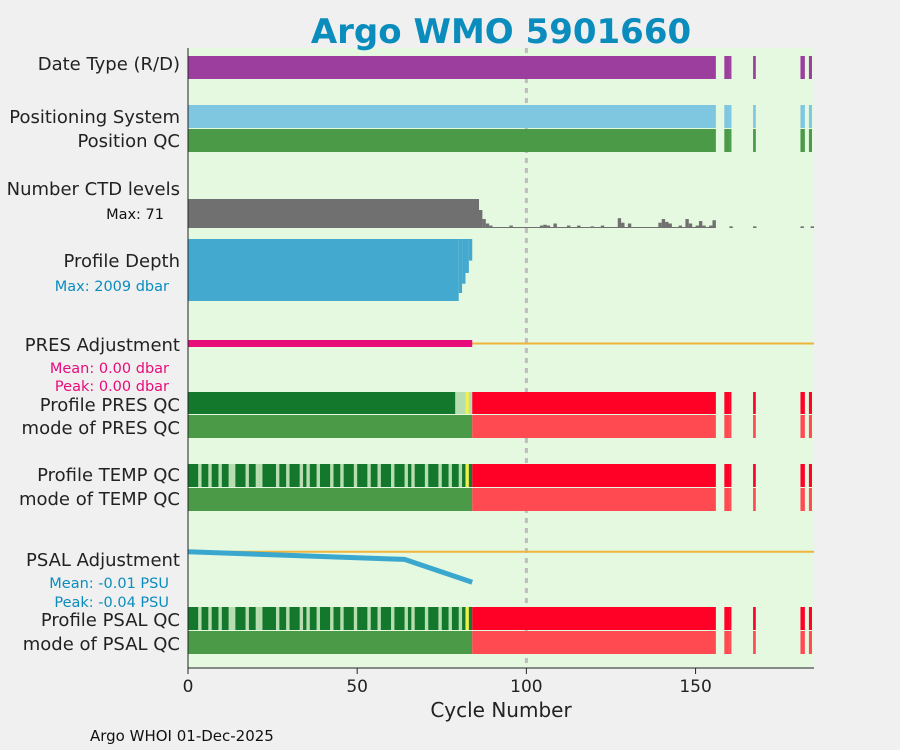 This screenshot has height=750, width=900. I want to click on pres-adjustment-line, so click(330, 343).